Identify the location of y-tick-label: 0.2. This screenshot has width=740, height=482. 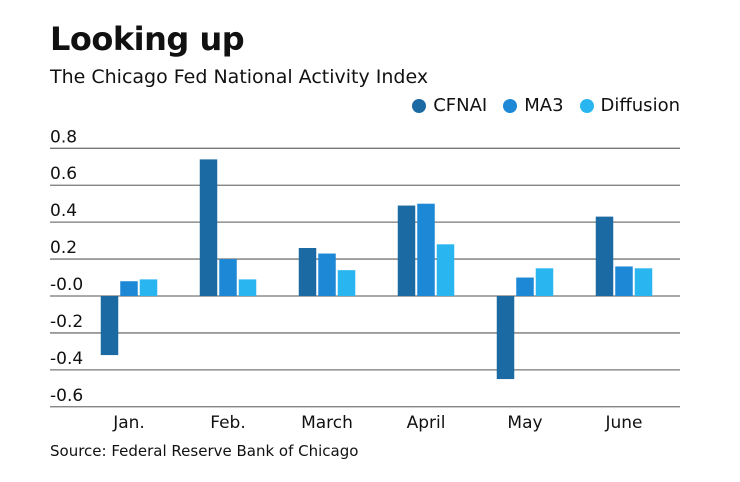
(63, 248).